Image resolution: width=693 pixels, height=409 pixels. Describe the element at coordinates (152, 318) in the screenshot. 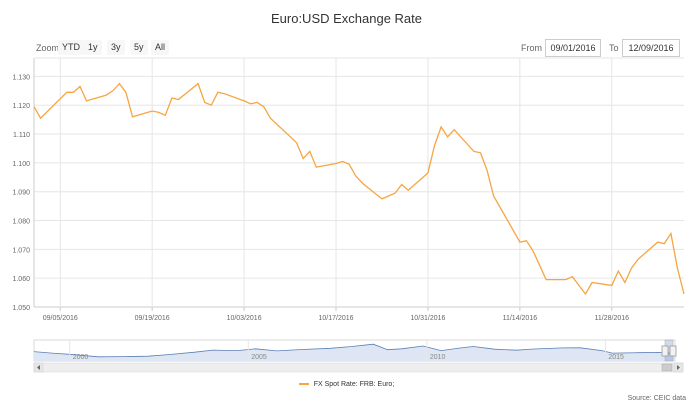

I see `x-tick-label: 09/19/2016` at that location.